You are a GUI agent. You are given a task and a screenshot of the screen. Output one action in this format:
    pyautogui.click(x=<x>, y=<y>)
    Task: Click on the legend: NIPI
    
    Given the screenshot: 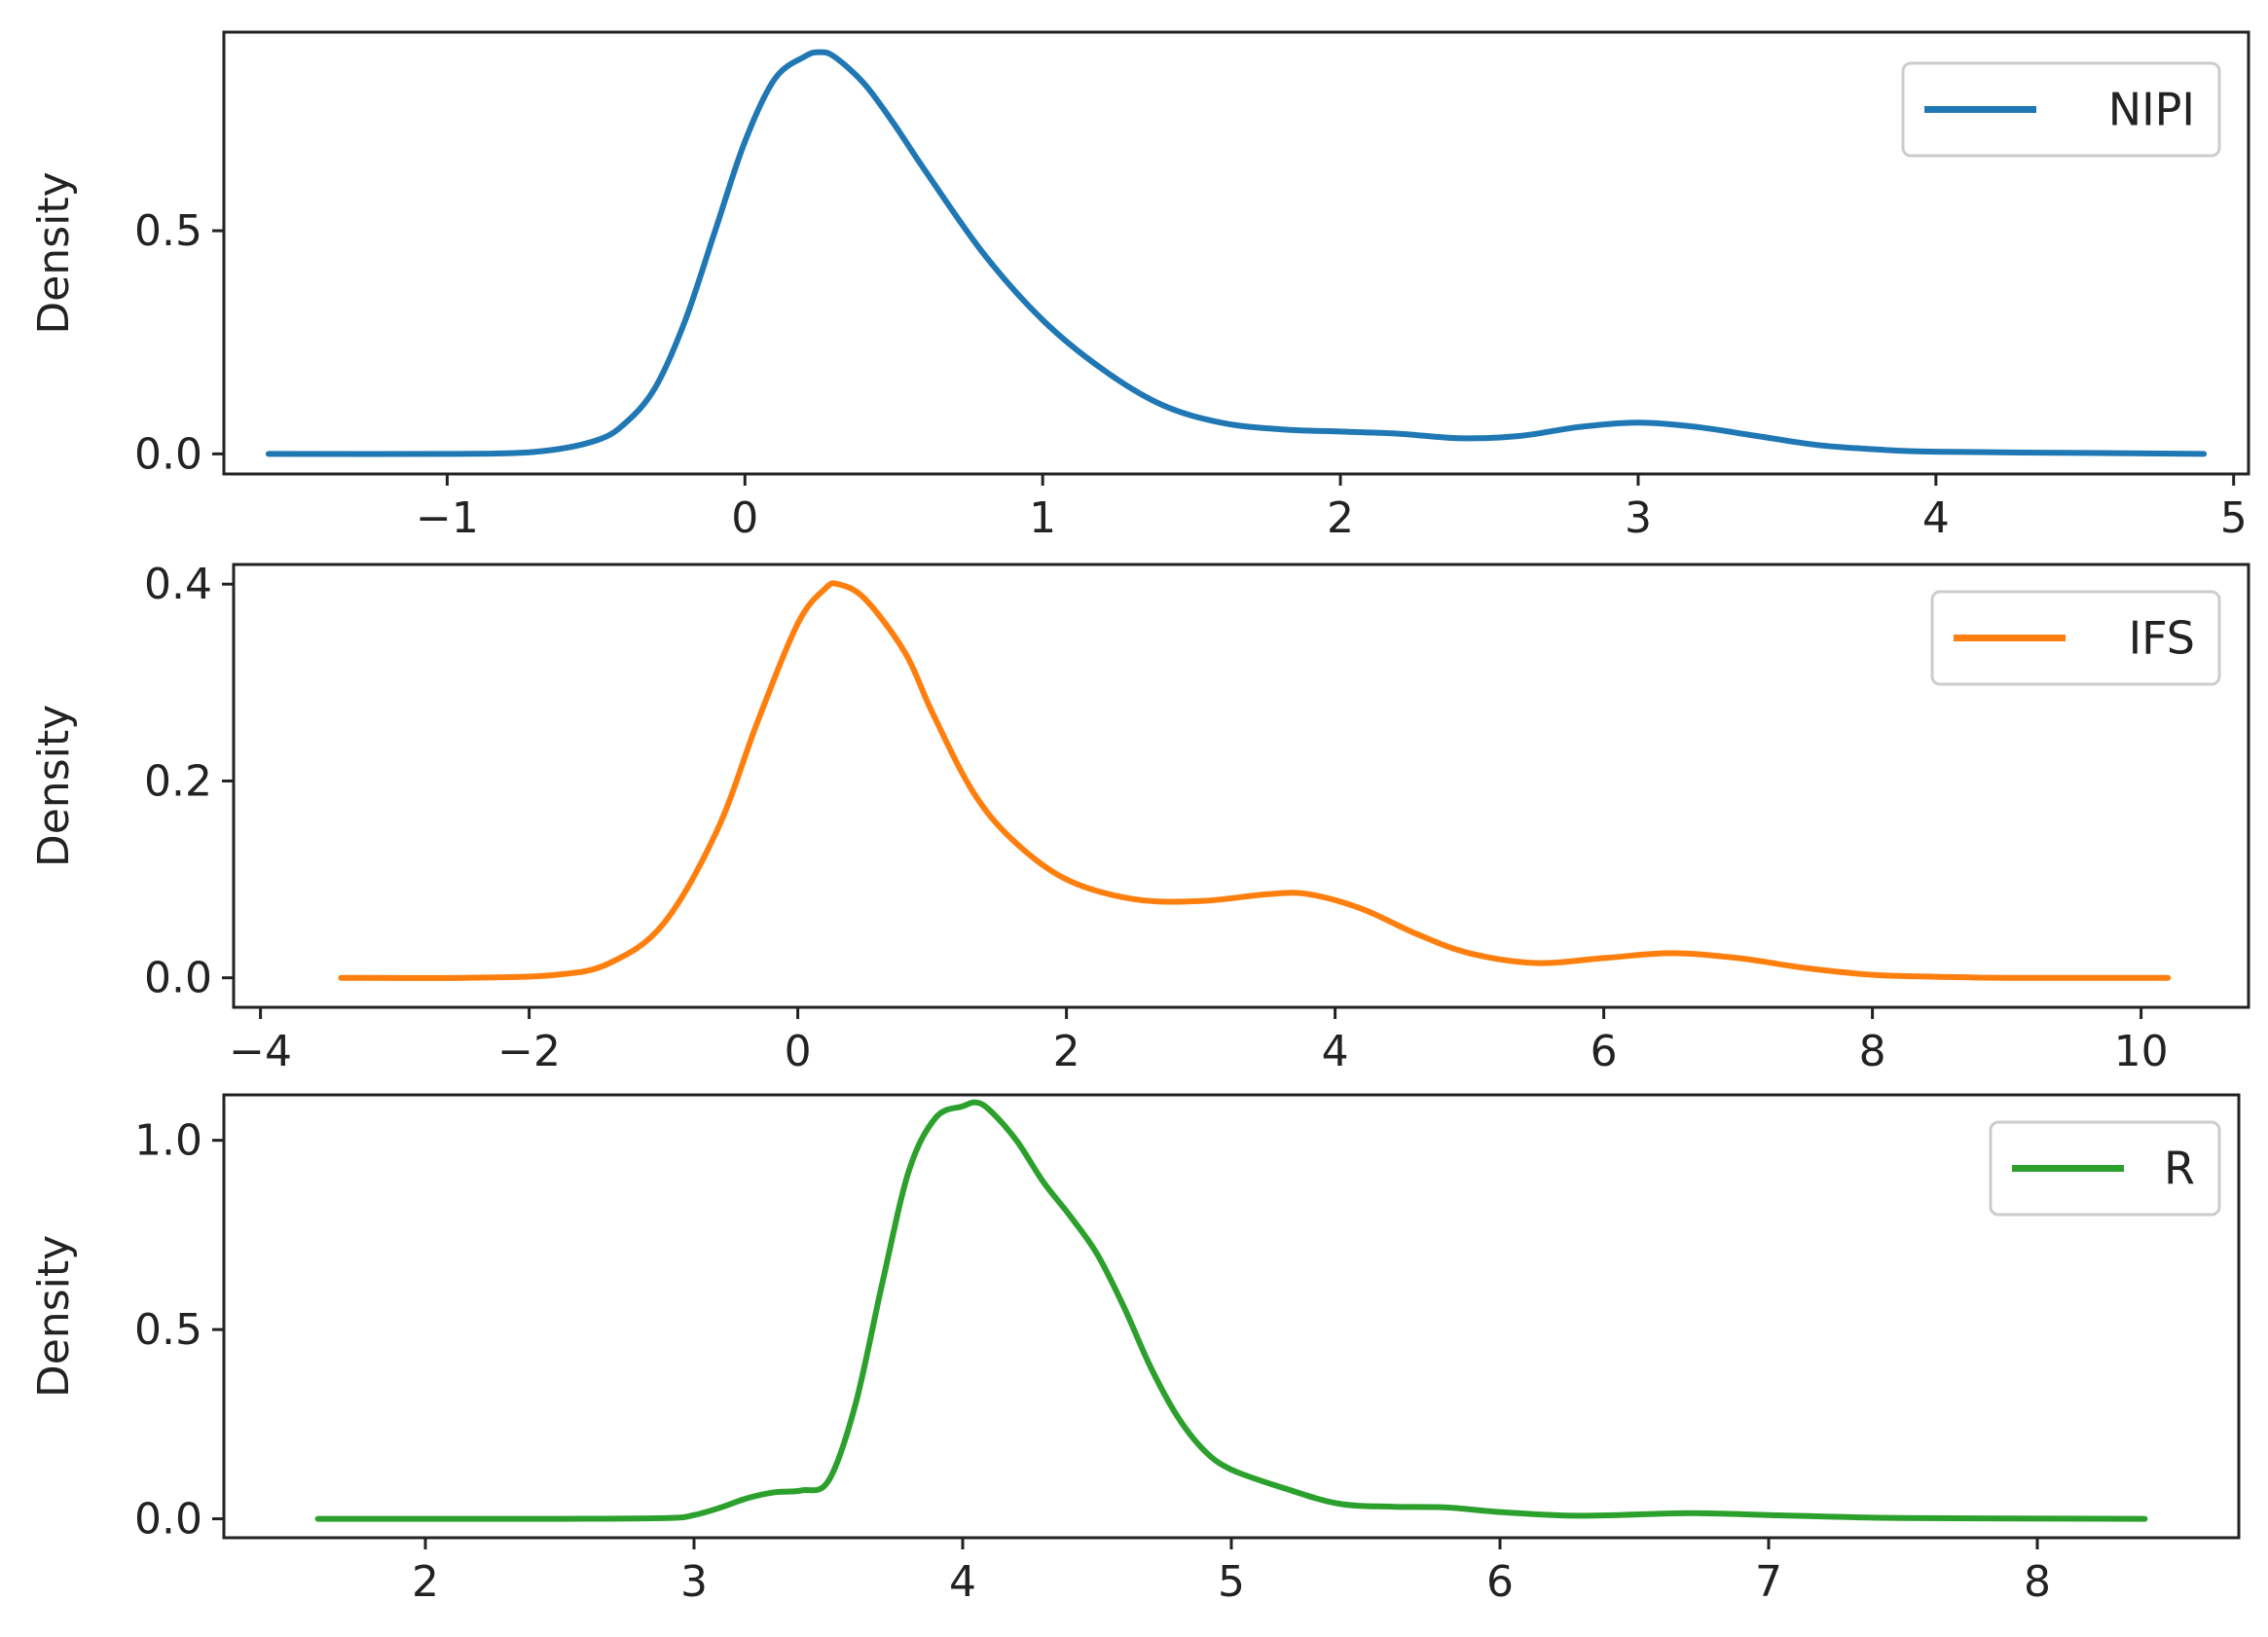 What is the action you would take?
    pyautogui.click(x=2061, y=109)
    